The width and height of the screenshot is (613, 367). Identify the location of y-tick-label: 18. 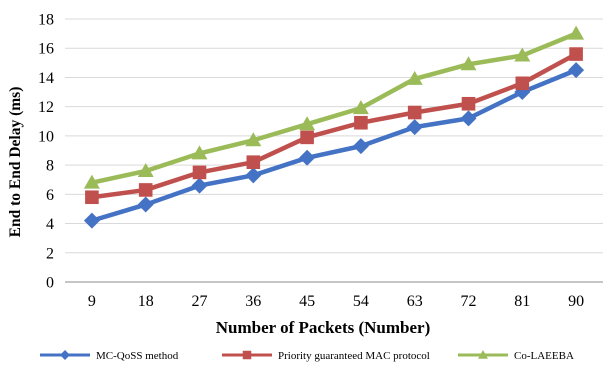
(46, 20).